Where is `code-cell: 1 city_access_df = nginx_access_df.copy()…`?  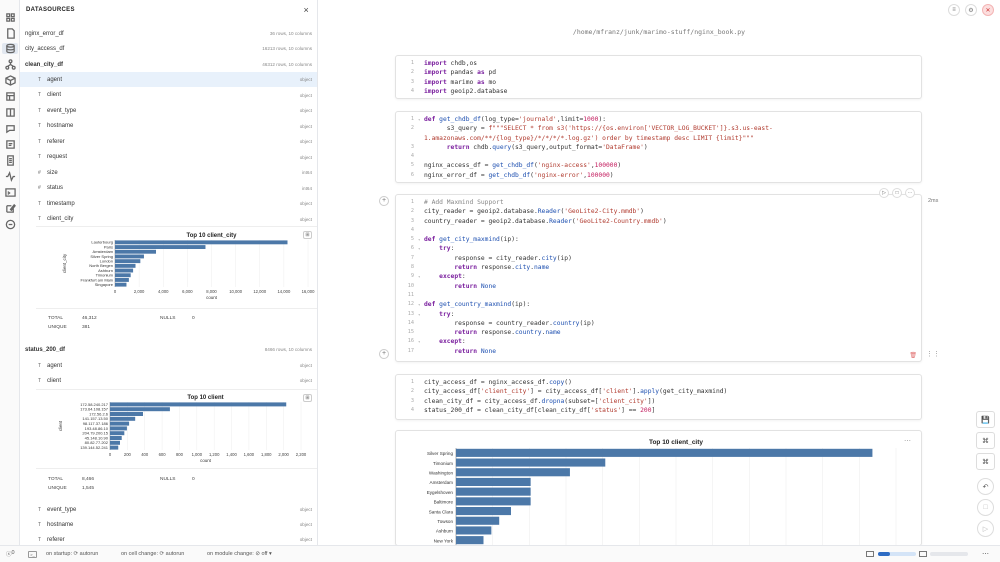 code-cell: 1 city_access_df = nginx_access_df.copy()… is located at coordinates (658, 397).